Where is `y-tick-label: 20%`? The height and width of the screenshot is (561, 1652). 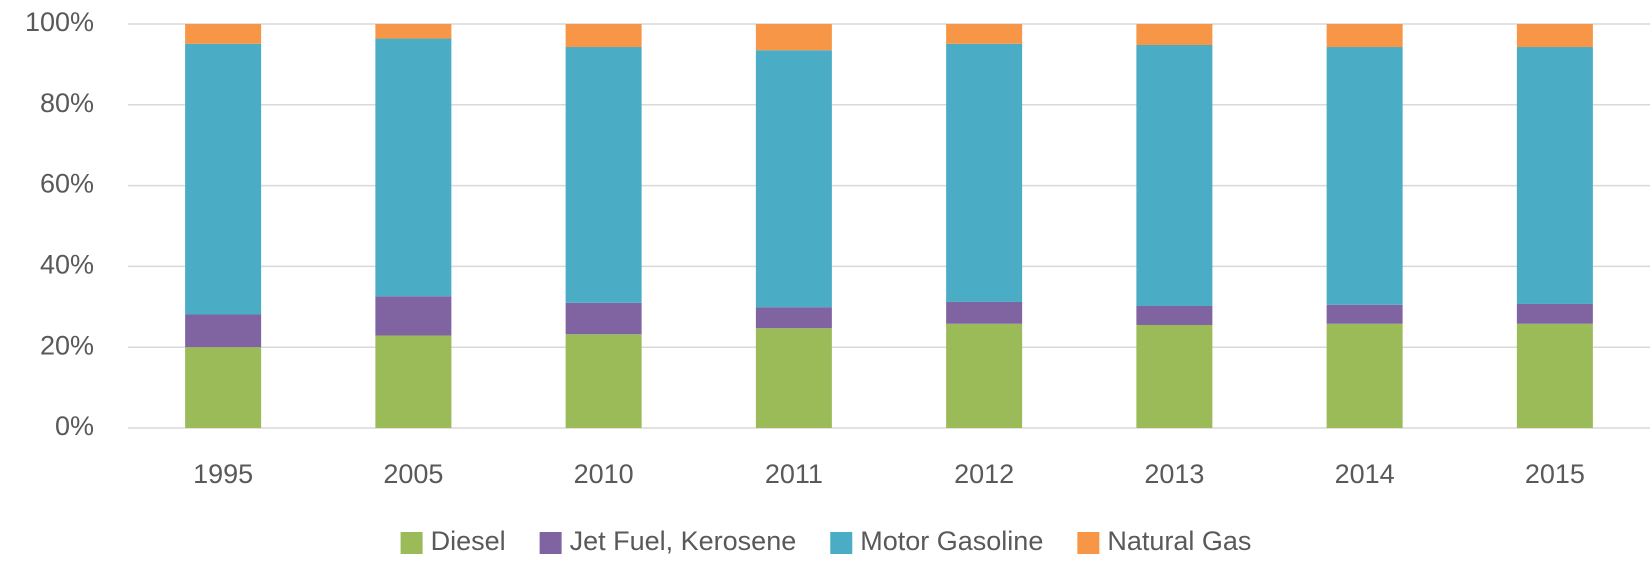 y-tick-label: 20% is located at coordinates (67, 345).